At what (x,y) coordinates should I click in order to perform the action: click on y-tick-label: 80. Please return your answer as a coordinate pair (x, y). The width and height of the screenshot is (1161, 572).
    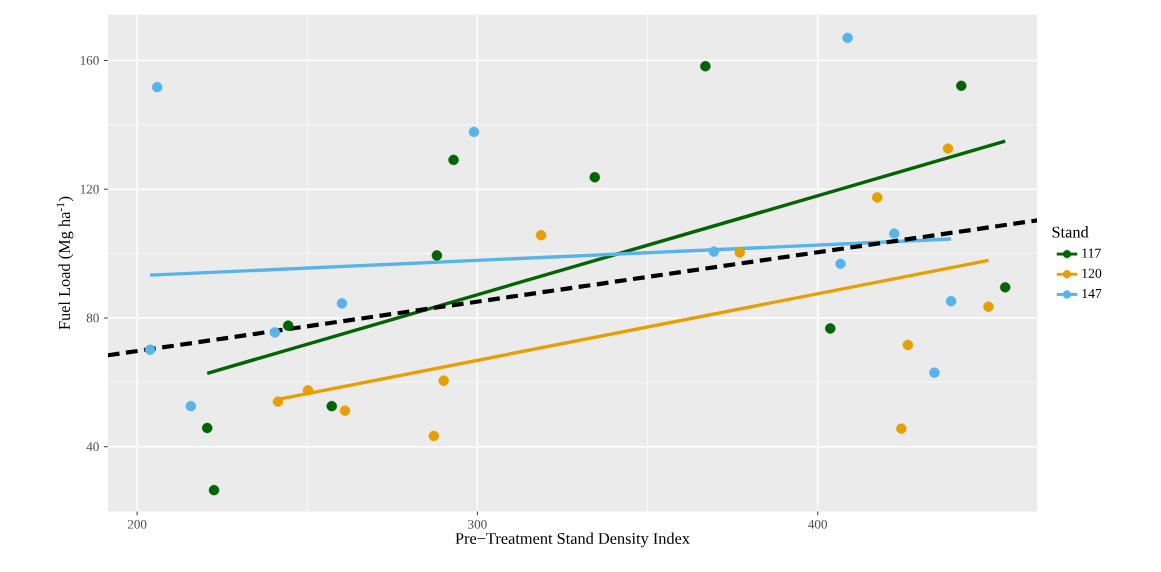
    Looking at the image, I should click on (92, 318).